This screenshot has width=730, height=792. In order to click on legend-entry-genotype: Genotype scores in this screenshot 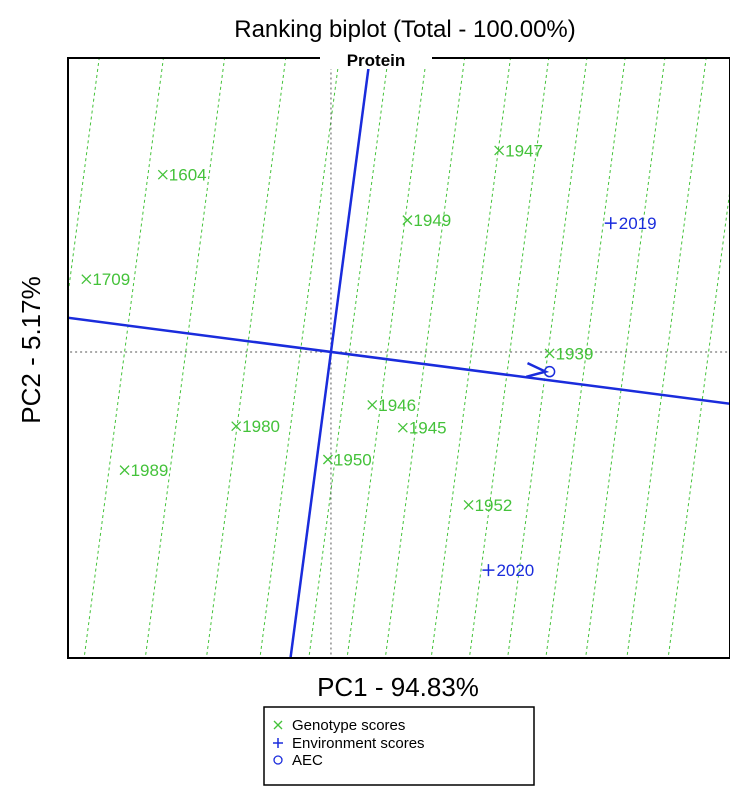, I will do `click(339, 725)`.